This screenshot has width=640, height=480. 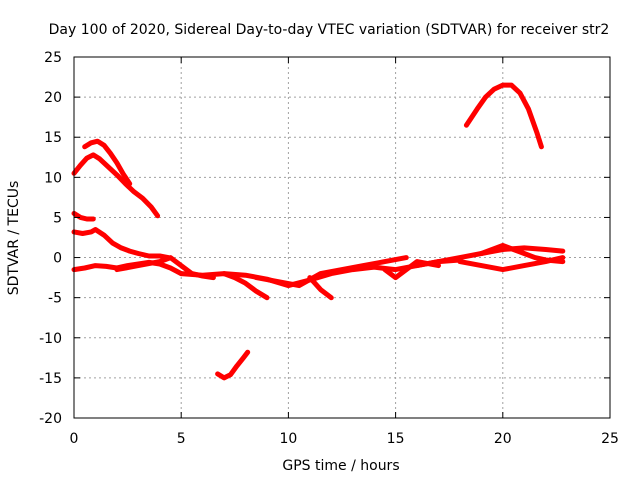 I want to click on y-tick-label: 20, so click(x=53, y=98).